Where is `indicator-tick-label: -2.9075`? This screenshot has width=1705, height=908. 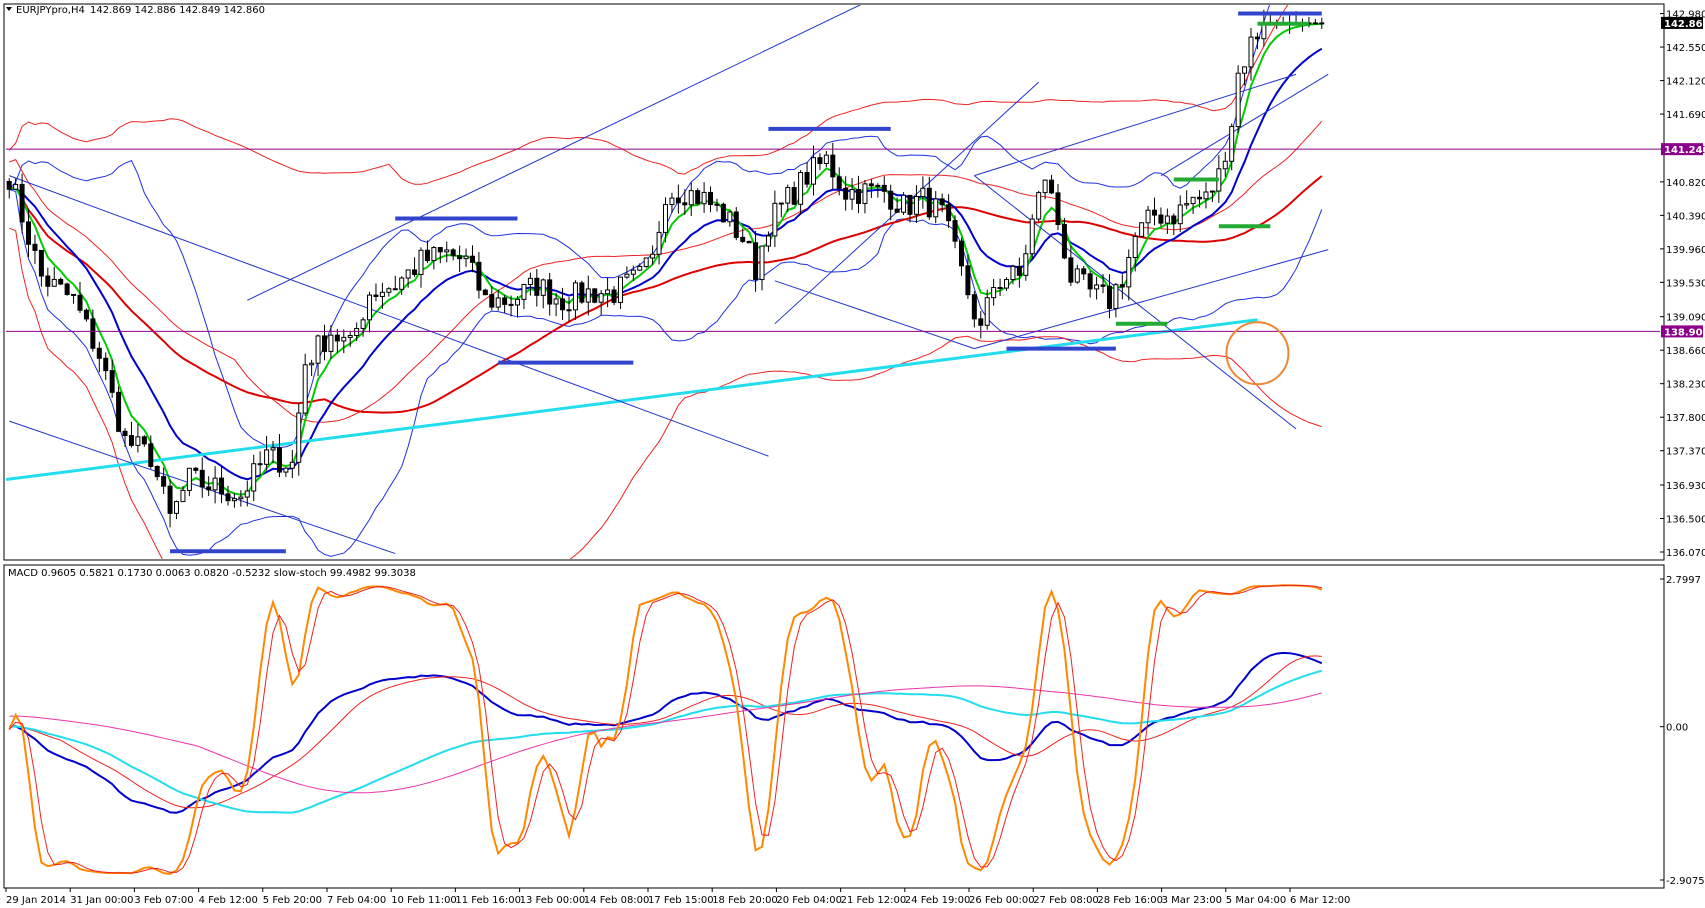 indicator-tick-label: -2.9075 is located at coordinates (1685, 881).